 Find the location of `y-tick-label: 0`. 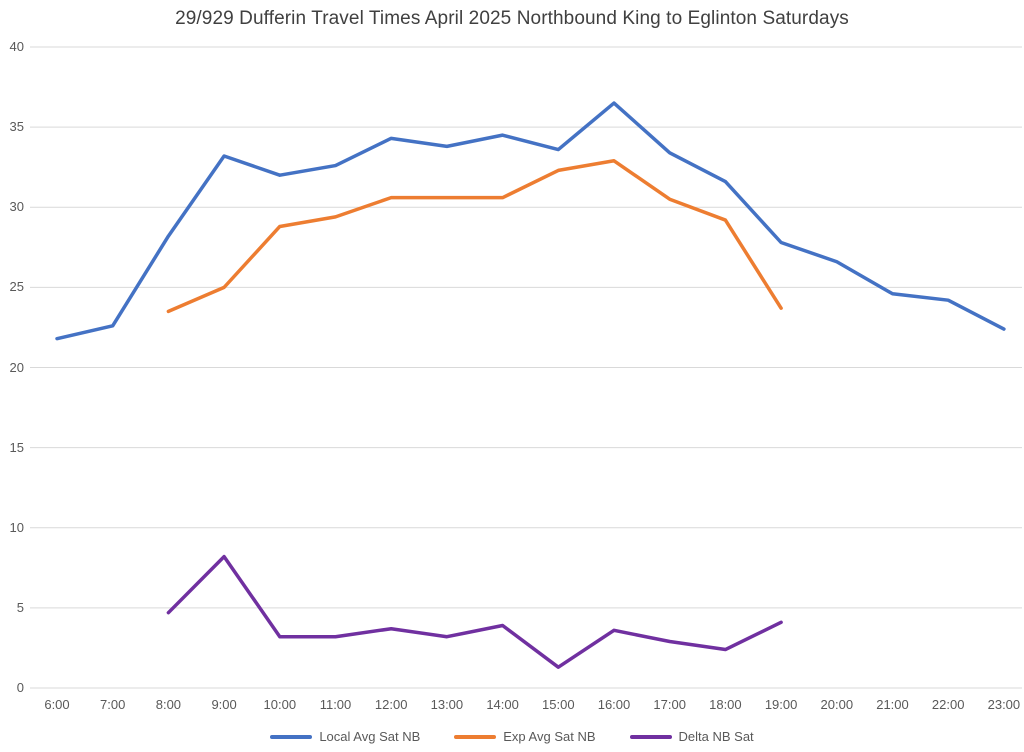

y-tick-label: 0 is located at coordinates (20, 687).